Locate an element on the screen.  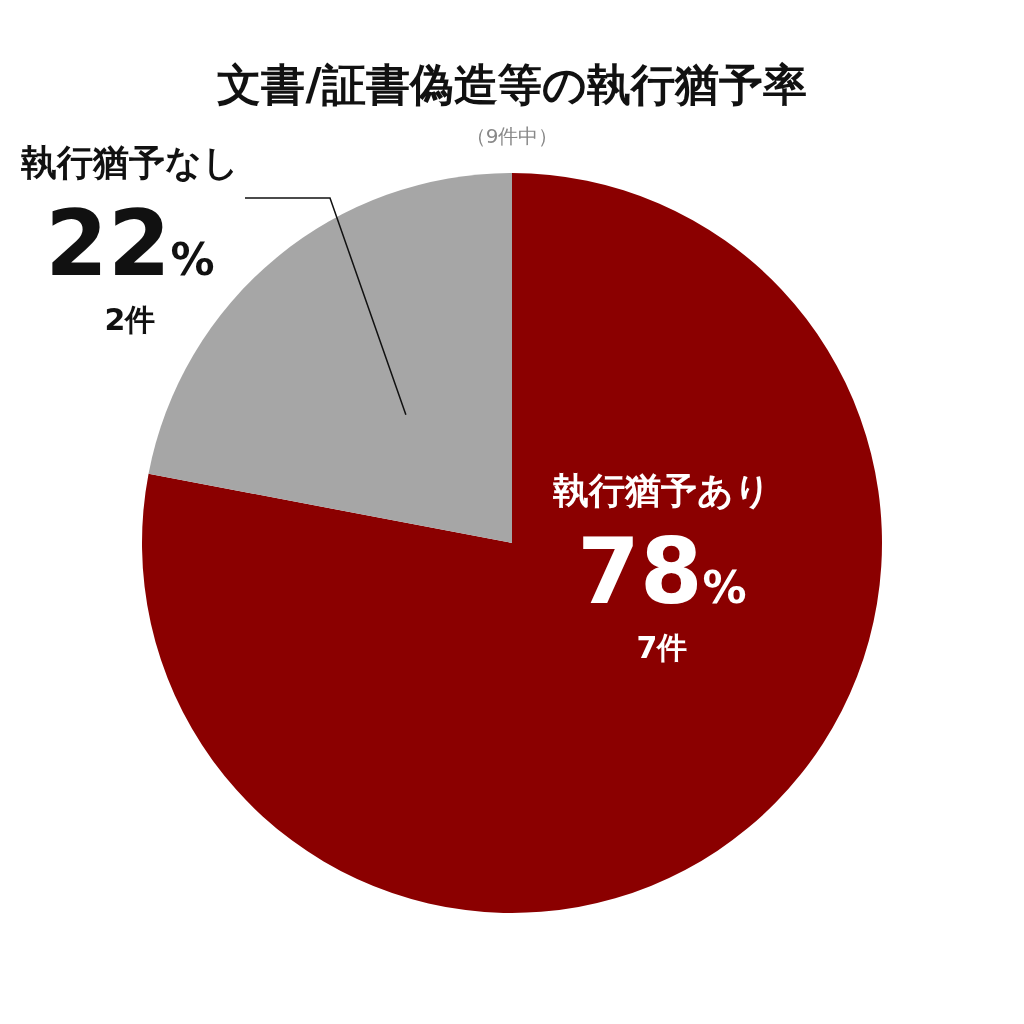
chart-title: 文書/証書偽造等の執行猶予率 is located at coordinates (512, 84).